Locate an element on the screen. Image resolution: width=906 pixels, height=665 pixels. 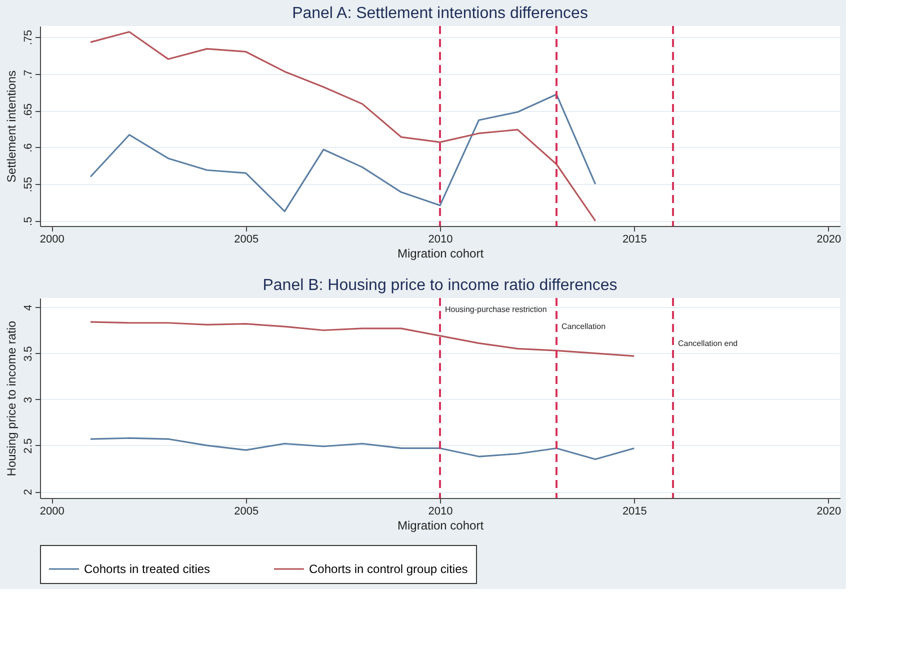
chart-title: Panel B: Housing price to income ratio differences is located at coordinates (440, 285).